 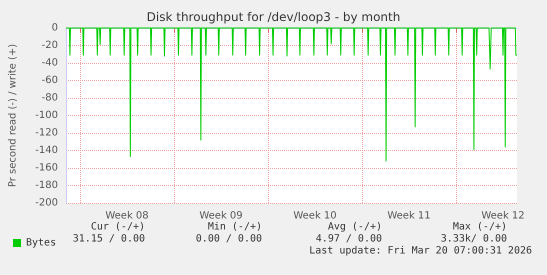 What do you see at coordinates (480, 227) in the screenshot?
I see `text: Max (-/+)` at bounding box center [480, 227].